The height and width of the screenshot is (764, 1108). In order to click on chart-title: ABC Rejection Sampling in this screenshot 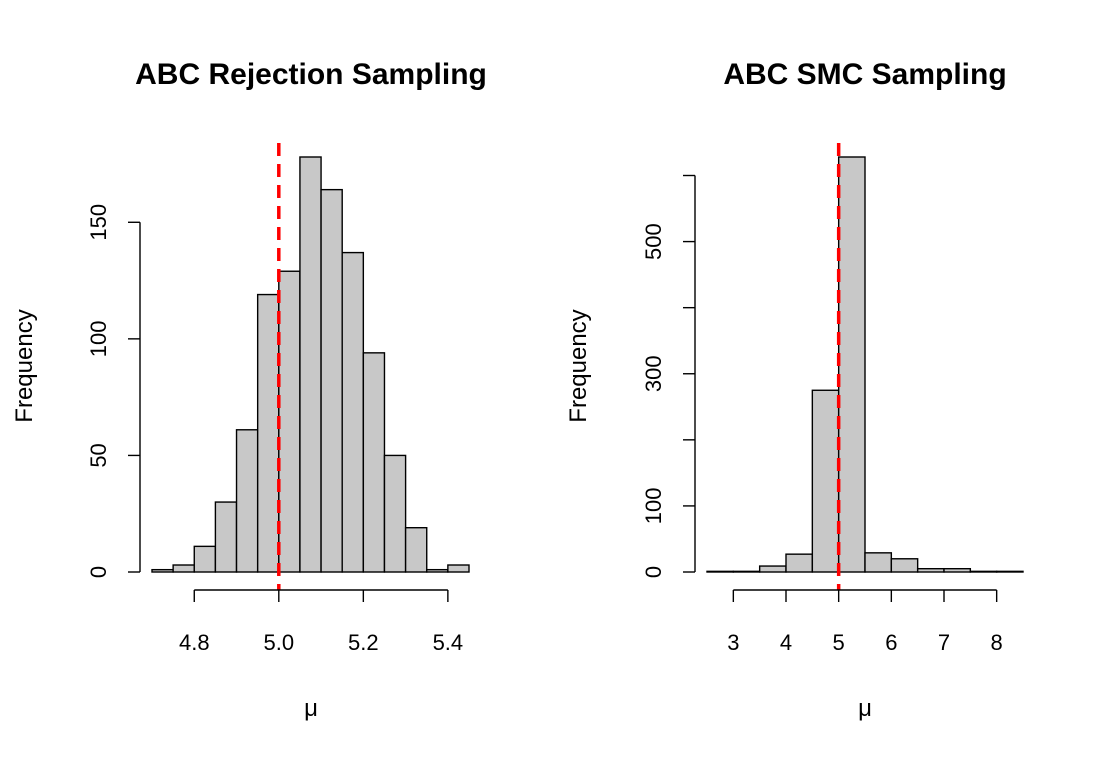, I will do `click(311, 74)`.